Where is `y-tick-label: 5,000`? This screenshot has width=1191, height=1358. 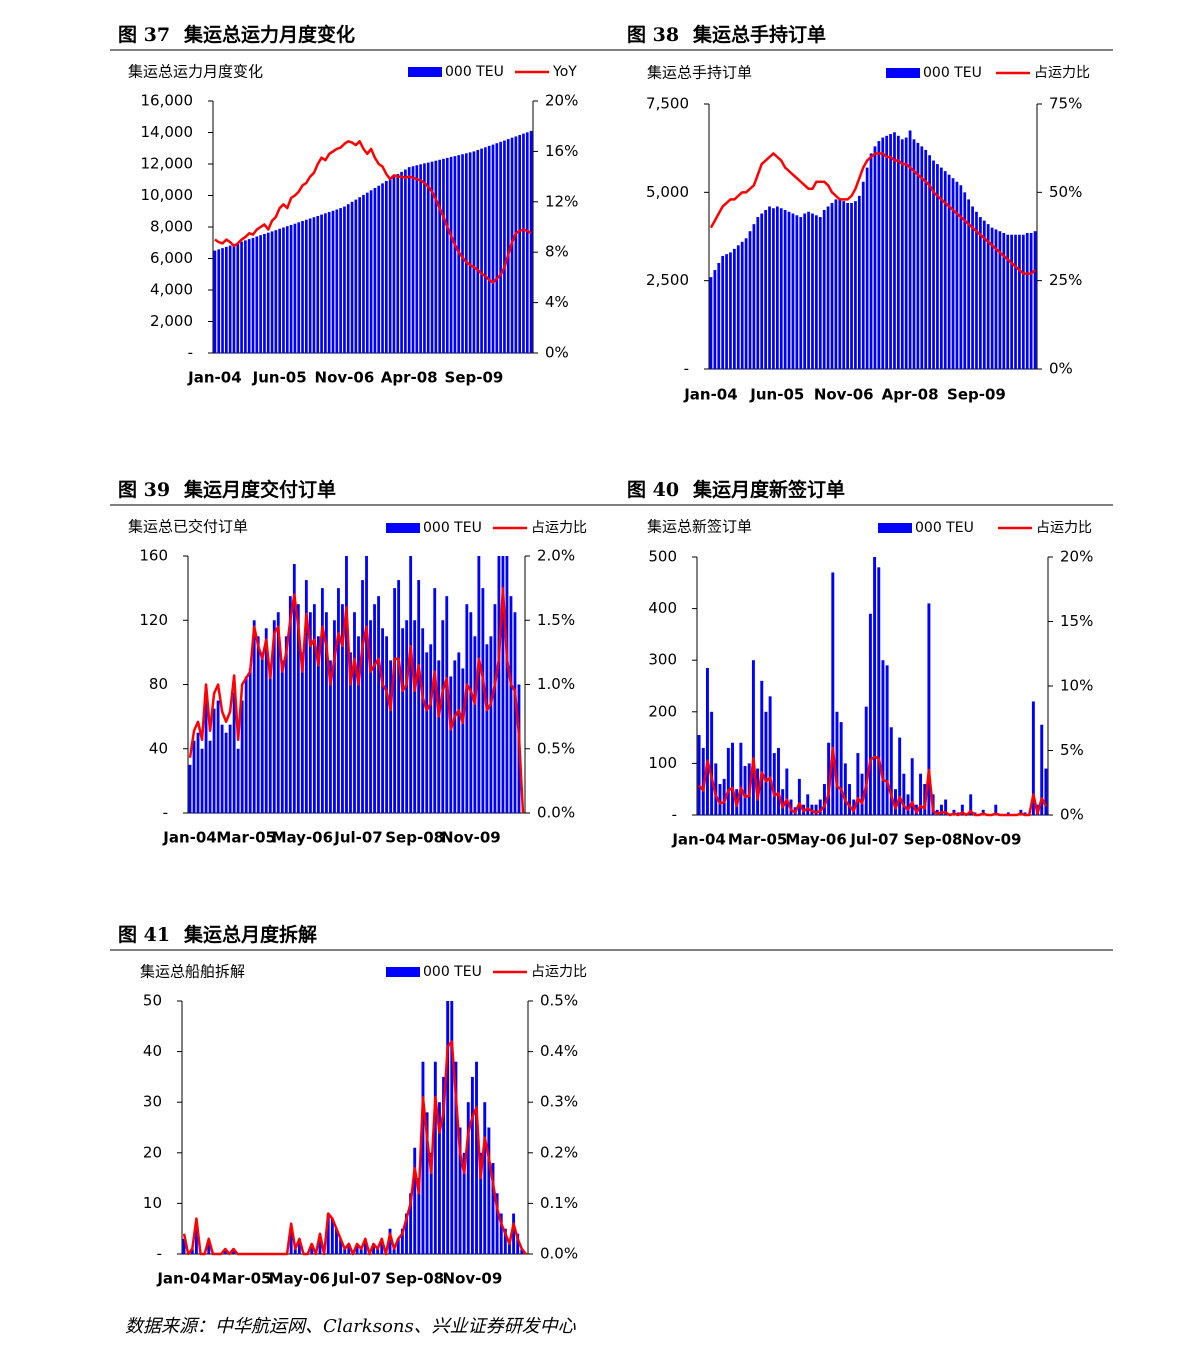
y-tick-label: 5,000 is located at coordinates (667, 192).